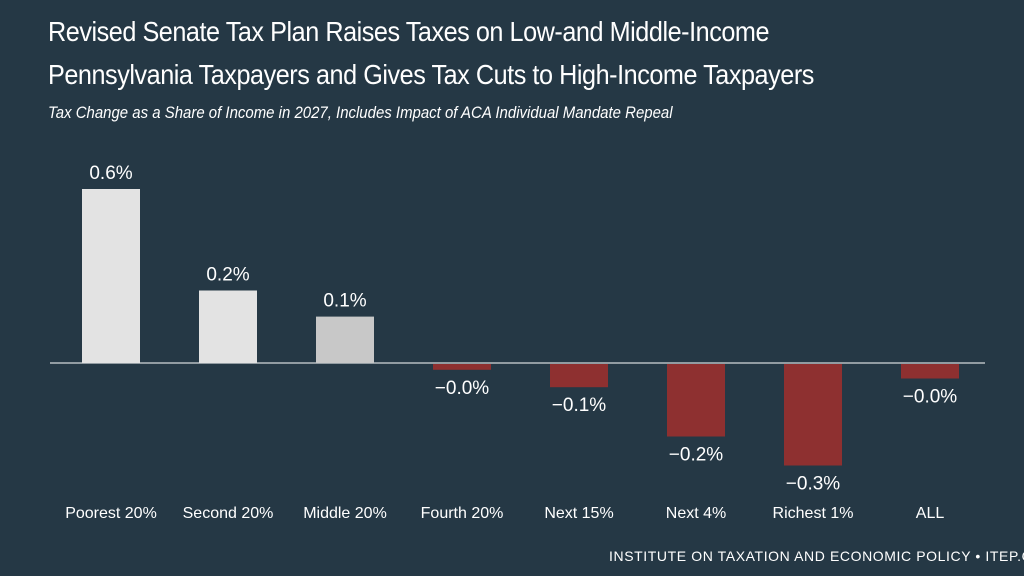 This screenshot has width=1024, height=576. What do you see at coordinates (111, 513) in the screenshot?
I see `category-label-0: Poorest 20%` at bounding box center [111, 513].